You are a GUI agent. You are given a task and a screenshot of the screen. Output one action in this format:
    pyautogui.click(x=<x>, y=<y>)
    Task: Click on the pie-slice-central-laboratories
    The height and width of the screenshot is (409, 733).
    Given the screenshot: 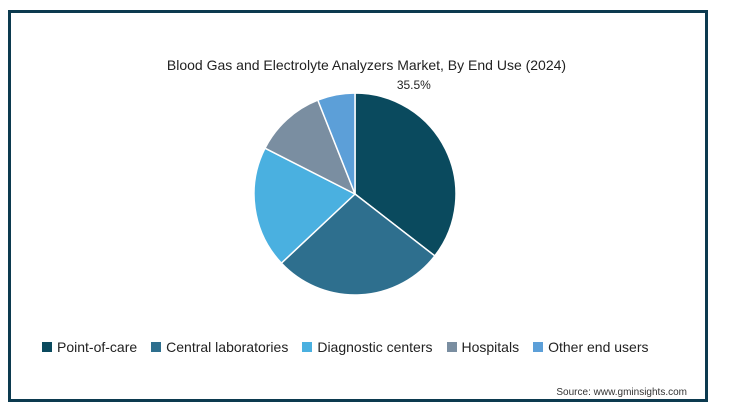 What is the action you would take?
    pyautogui.click(x=358, y=244)
    